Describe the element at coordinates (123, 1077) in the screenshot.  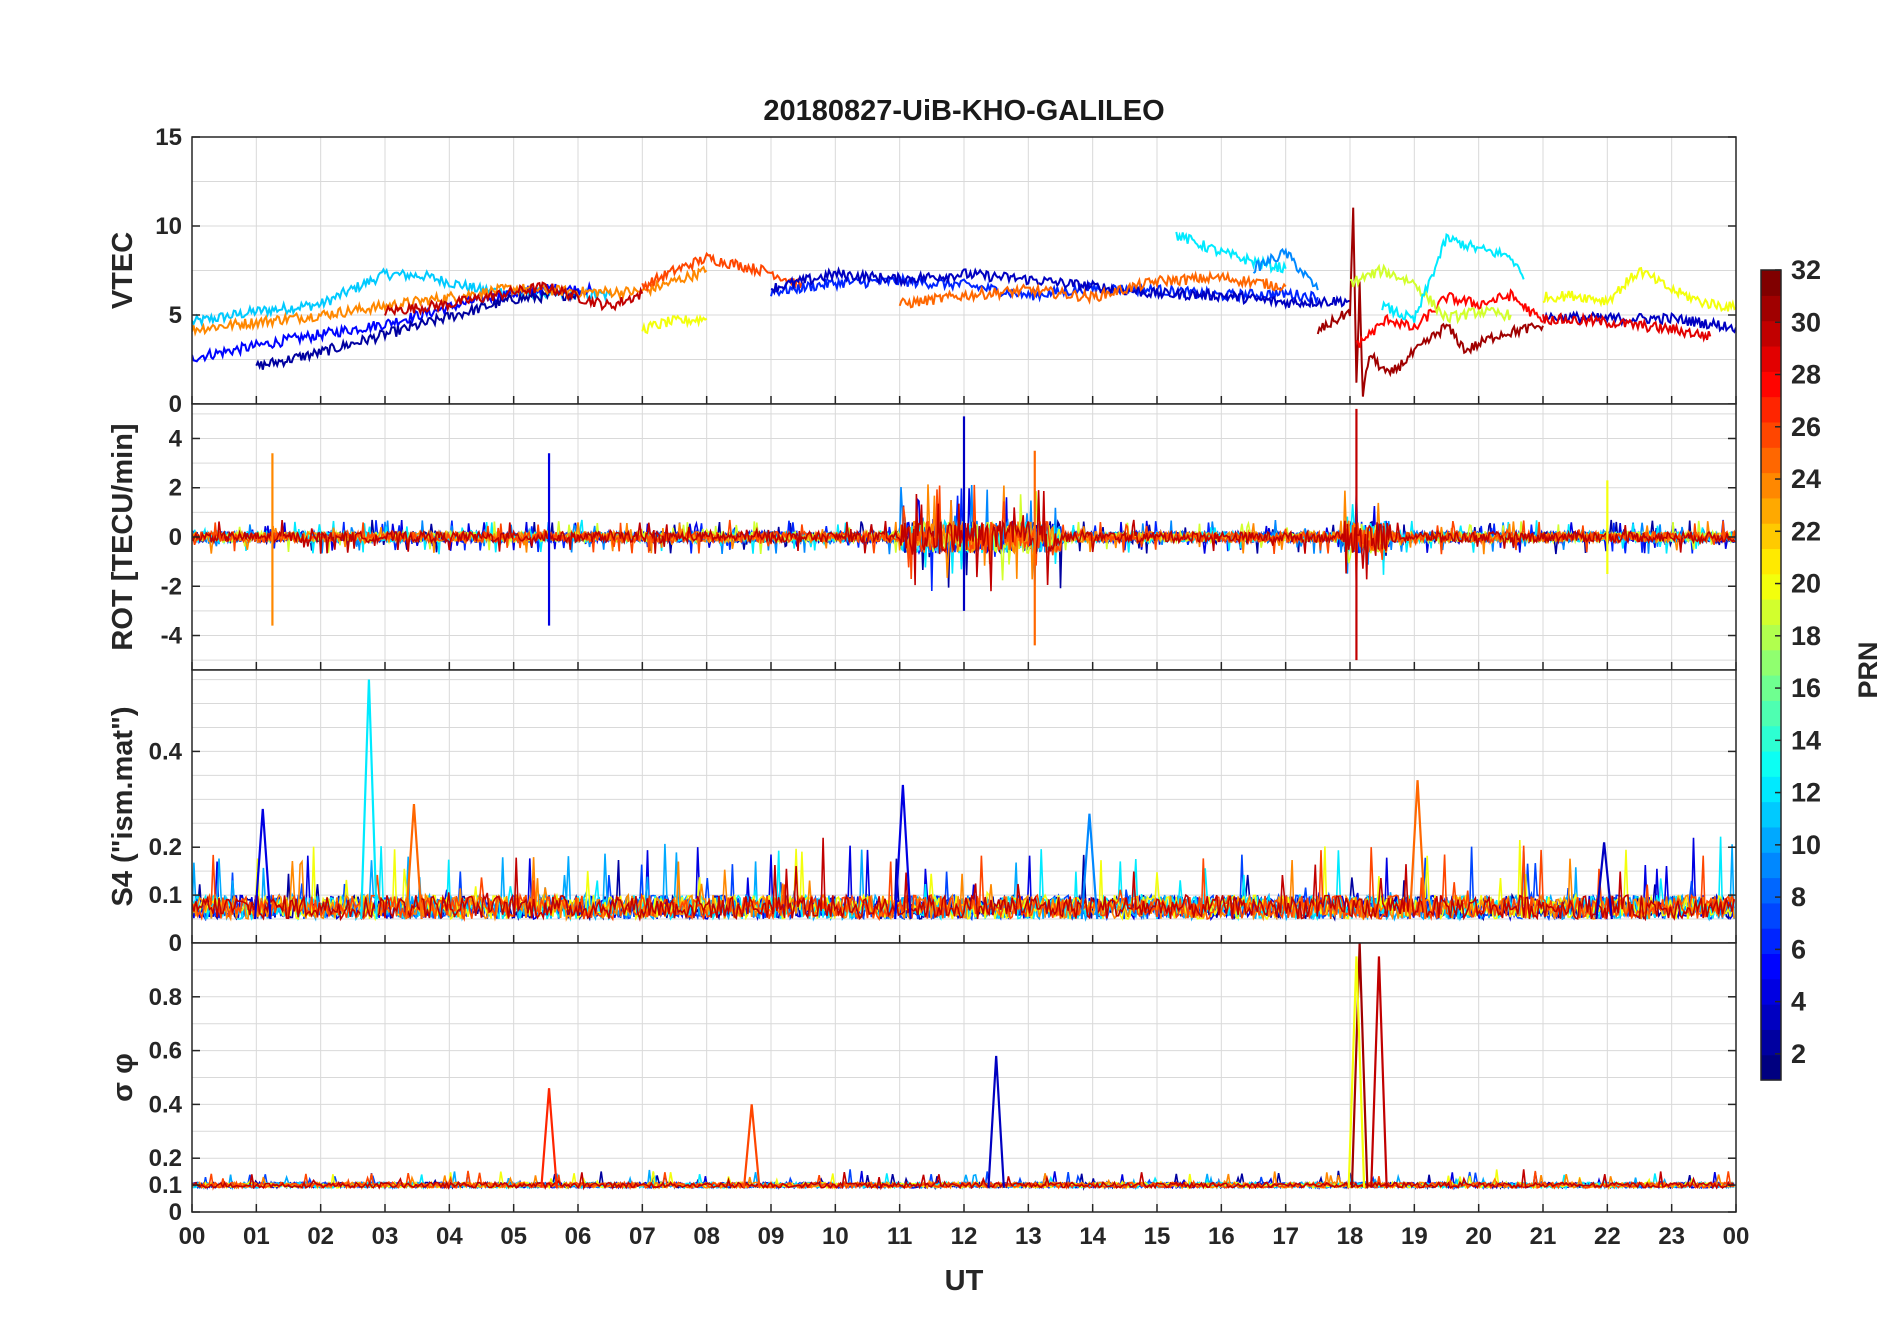
I see `y-axis-label-sigma: σ φ` at that location.